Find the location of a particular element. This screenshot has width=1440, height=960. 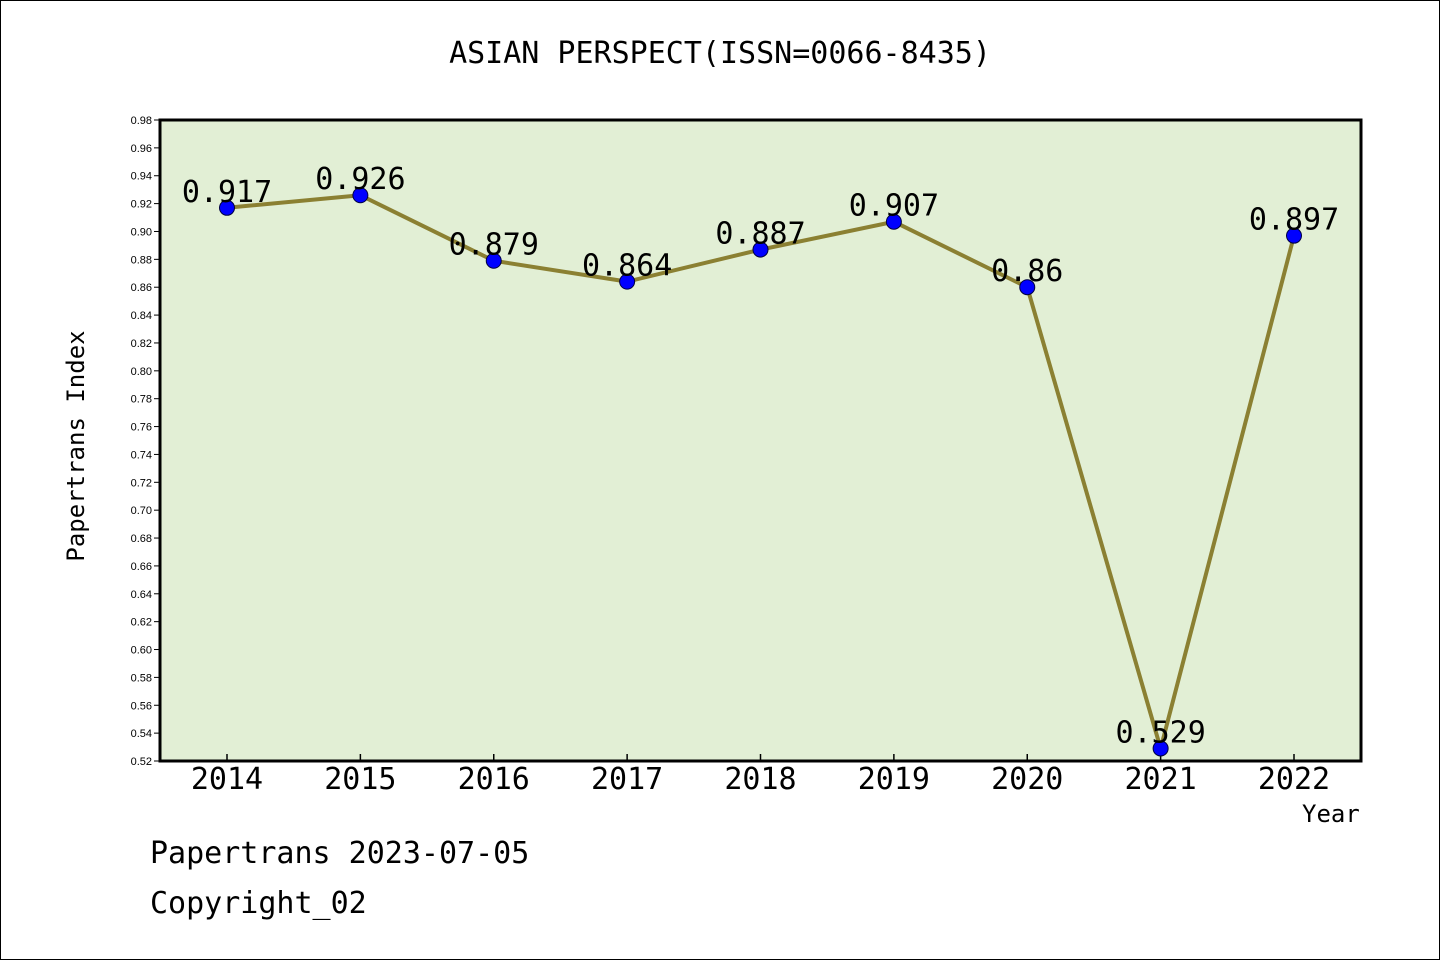

x-tick-label: 2019 is located at coordinates (894, 779).